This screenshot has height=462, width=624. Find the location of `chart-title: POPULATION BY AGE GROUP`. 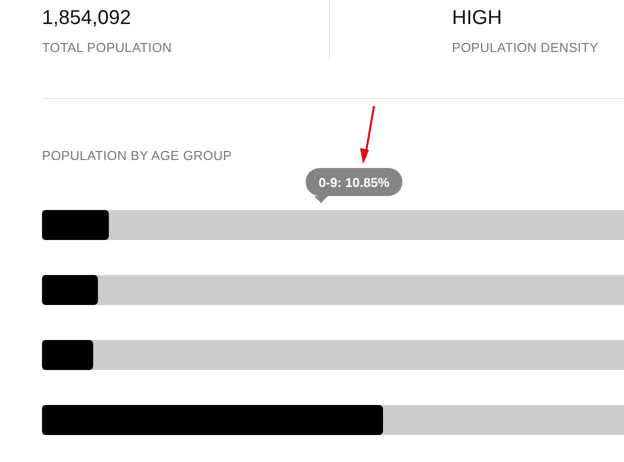

chart-title: POPULATION BY AGE GROUP is located at coordinates (137, 155).